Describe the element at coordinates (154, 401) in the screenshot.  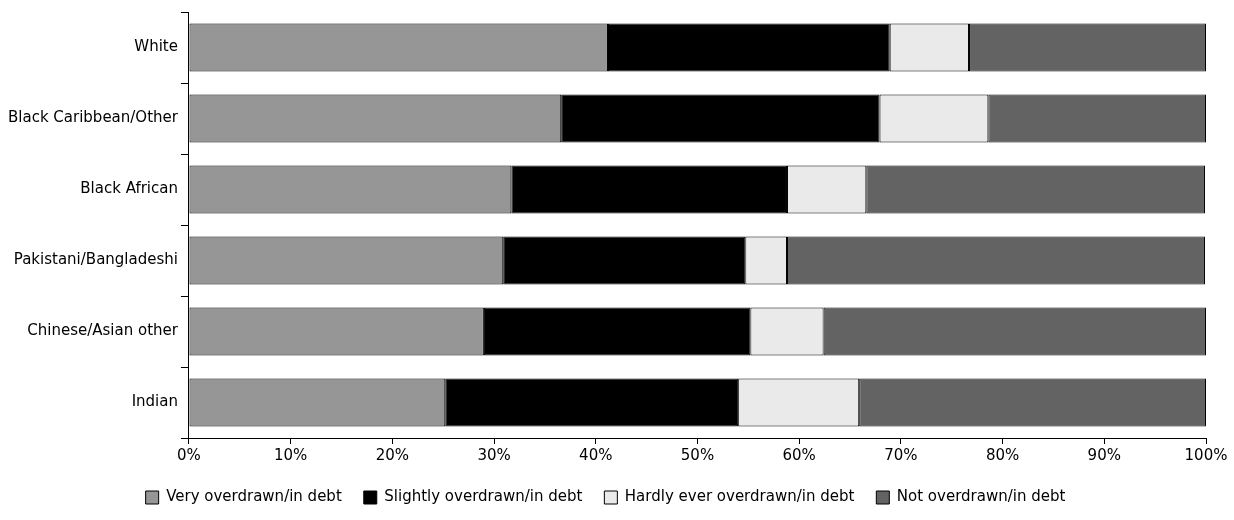
I see `y-tick-label: Indian` at that location.